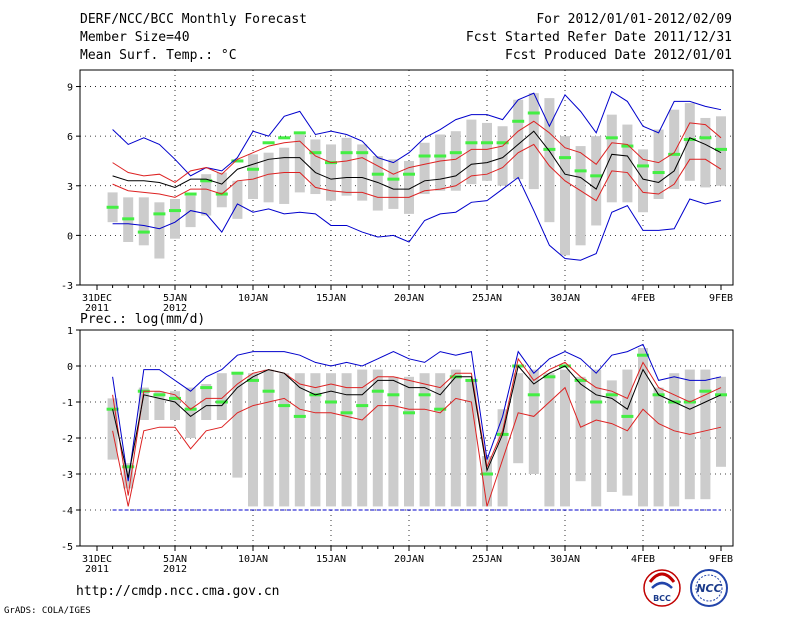 The height and width of the screenshot is (618, 800). What do you see at coordinates (97, 308) in the screenshot?
I see `x-tick-year: 2011` at bounding box center [97, 308].